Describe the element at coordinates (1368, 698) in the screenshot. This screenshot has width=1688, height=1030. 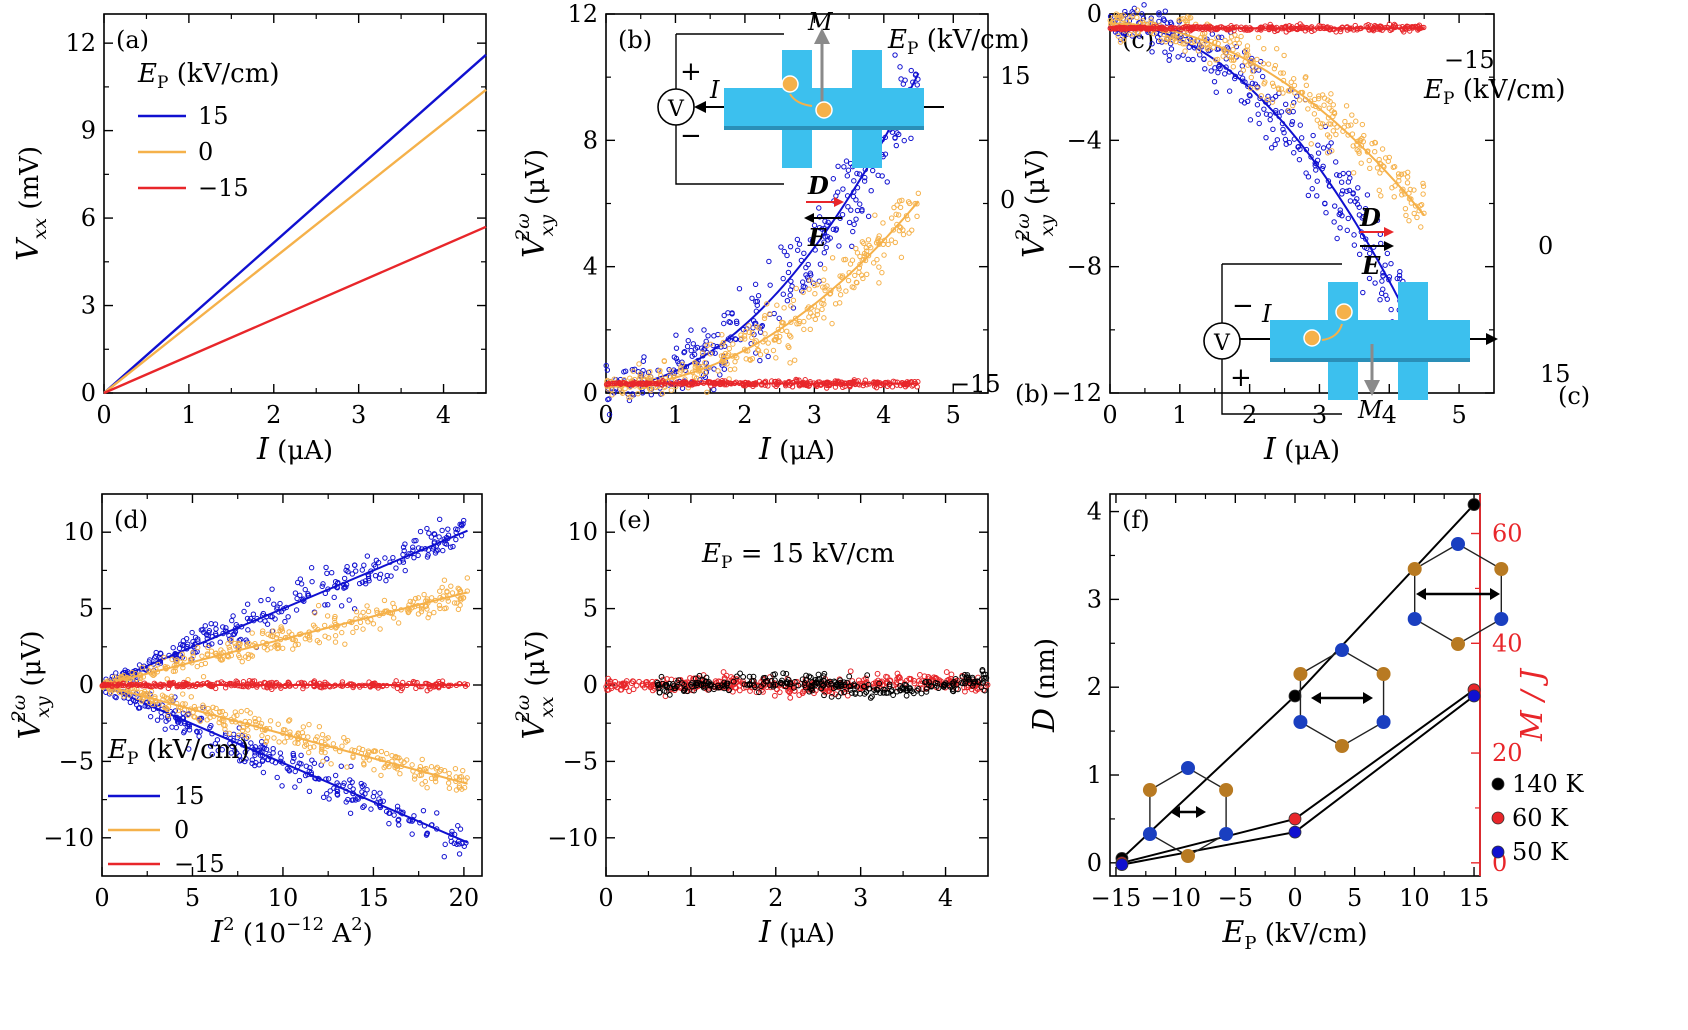
I see `arrowhead` at that location.